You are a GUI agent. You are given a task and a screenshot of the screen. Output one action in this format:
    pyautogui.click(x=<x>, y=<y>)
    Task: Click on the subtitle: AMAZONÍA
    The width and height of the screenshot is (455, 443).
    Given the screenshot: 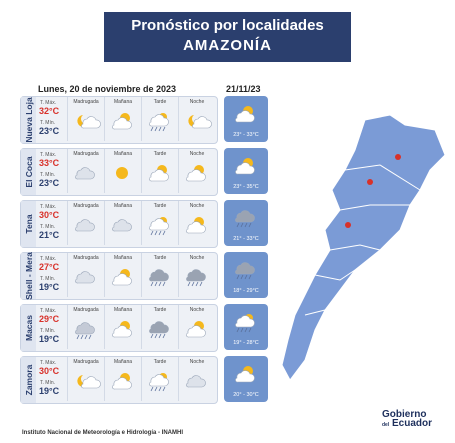 What is the action you would take?
    pyautogui.click(x=227, y=45)
    